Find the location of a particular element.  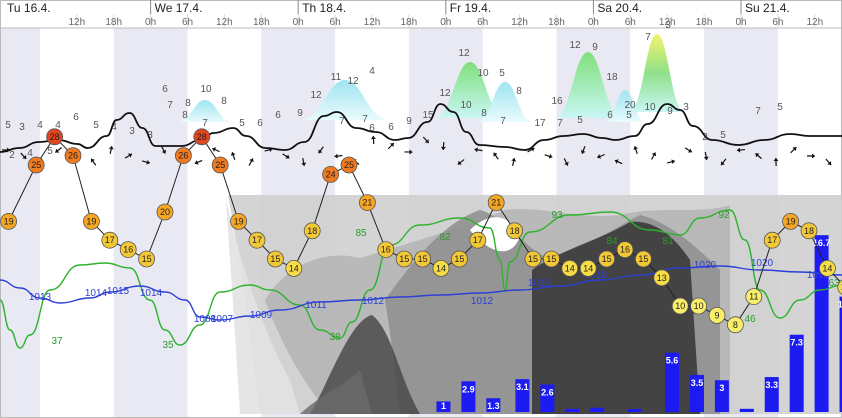

wind-speed-label: 7 is located at coordinates (758, 111).